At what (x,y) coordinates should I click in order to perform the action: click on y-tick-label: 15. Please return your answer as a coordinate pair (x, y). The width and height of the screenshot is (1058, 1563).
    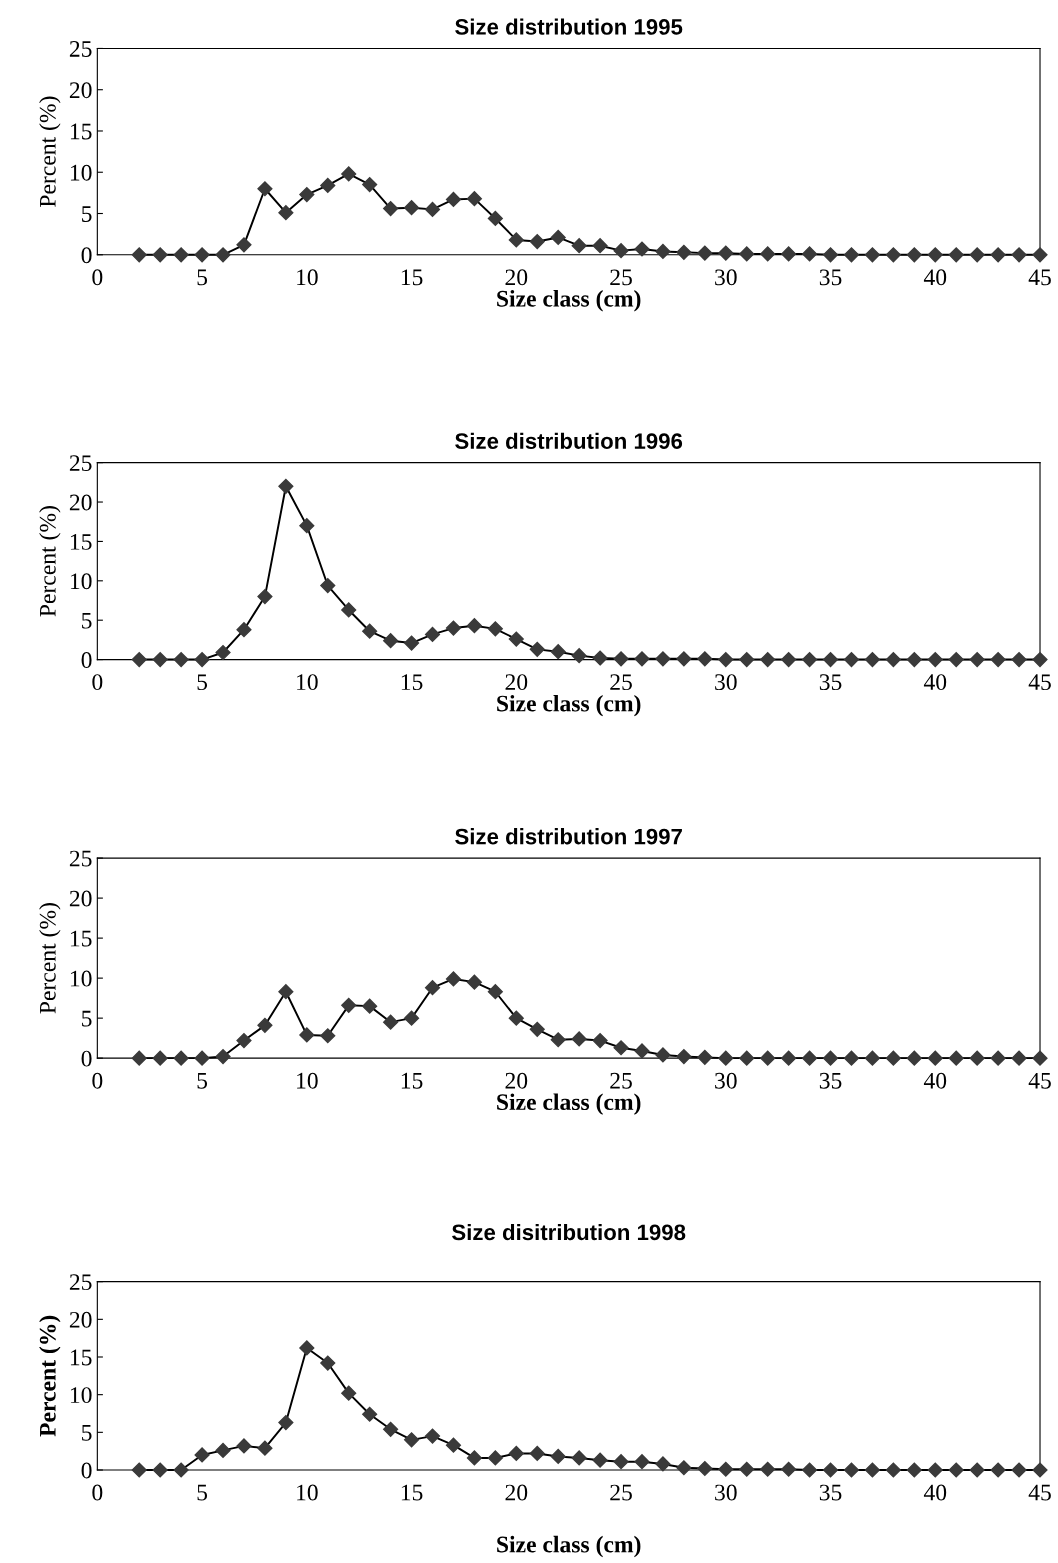
    Looking at the image, I should click on (81, 542).